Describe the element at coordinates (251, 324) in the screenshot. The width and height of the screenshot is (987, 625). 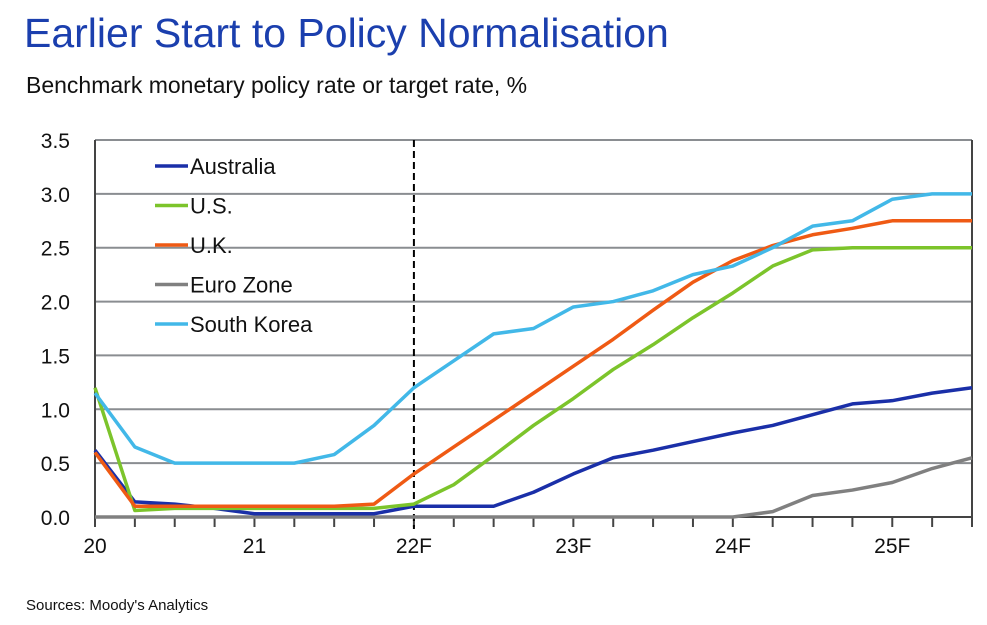
I see `legend-label: South Korea` at that location.